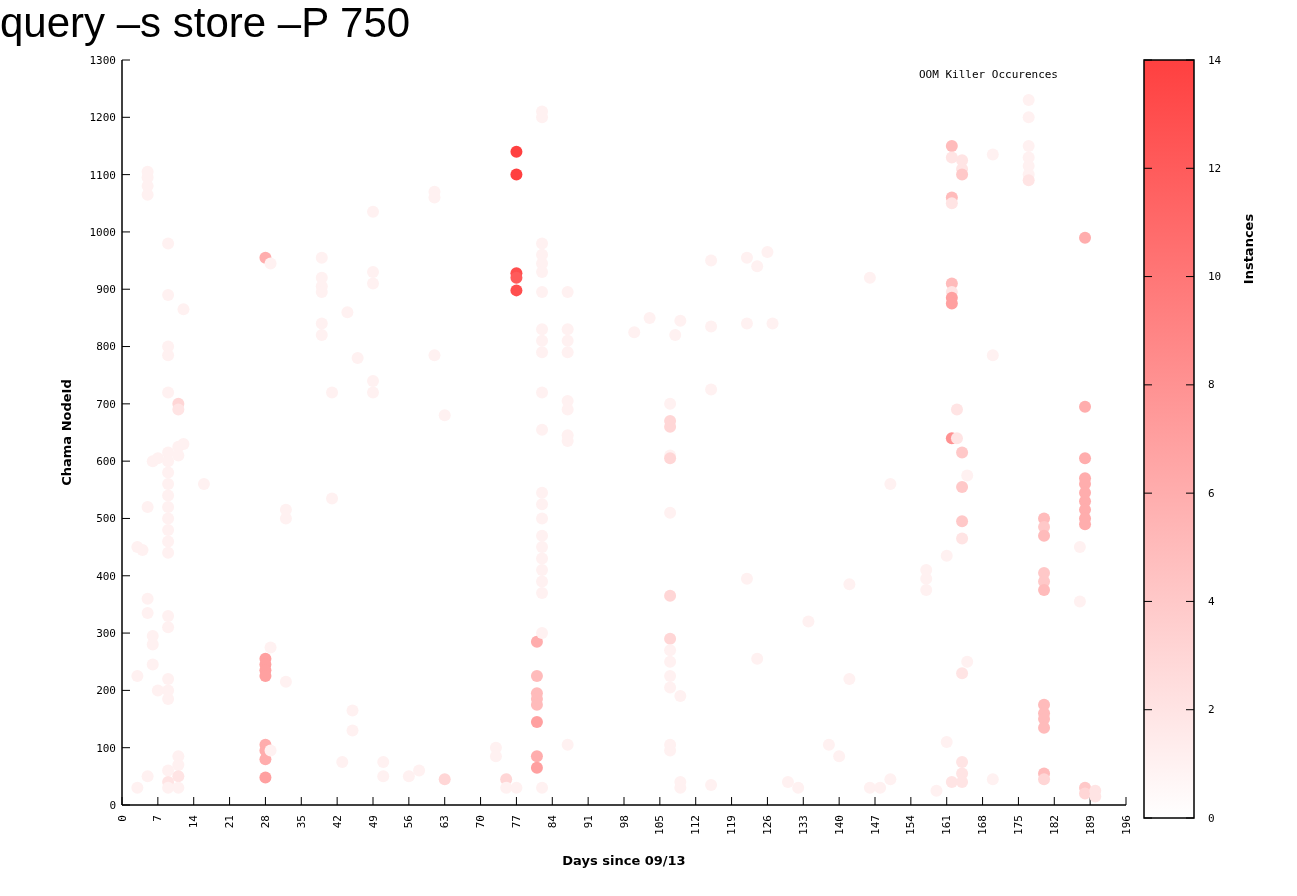 The height and width of the screenshot is (896, 1297). I want to click on color-bar-label: 4, so click(1211, 601).